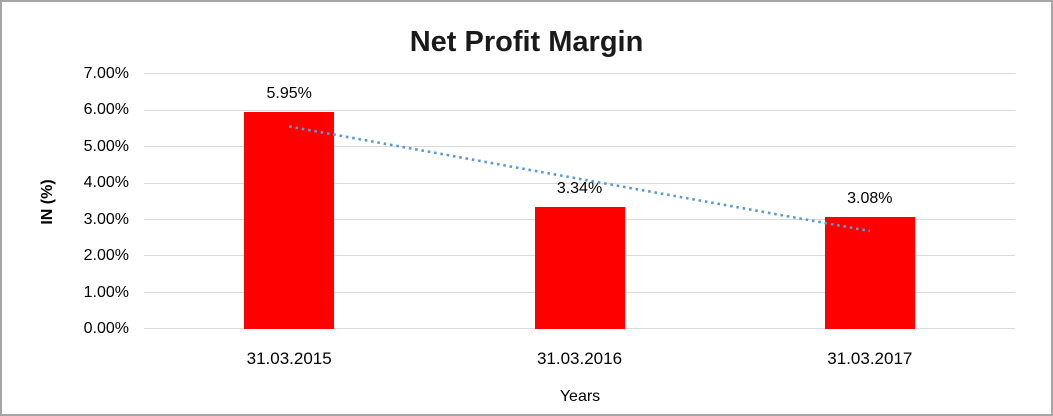 The image size is (1053, 416). I want to click on y-tick-label: 4.00%, so click(106, 183).